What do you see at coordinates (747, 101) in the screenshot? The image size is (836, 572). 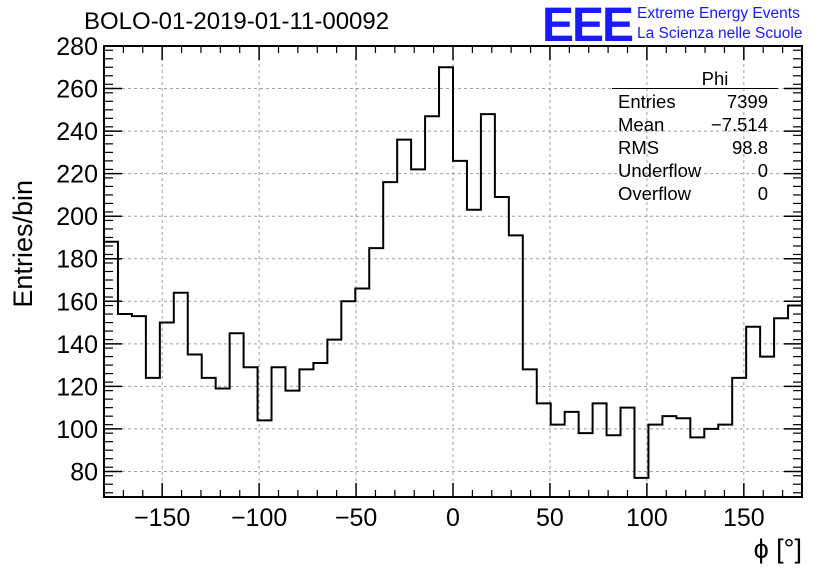 I see `stats-value: 7399` at bounding box center [747, 101].